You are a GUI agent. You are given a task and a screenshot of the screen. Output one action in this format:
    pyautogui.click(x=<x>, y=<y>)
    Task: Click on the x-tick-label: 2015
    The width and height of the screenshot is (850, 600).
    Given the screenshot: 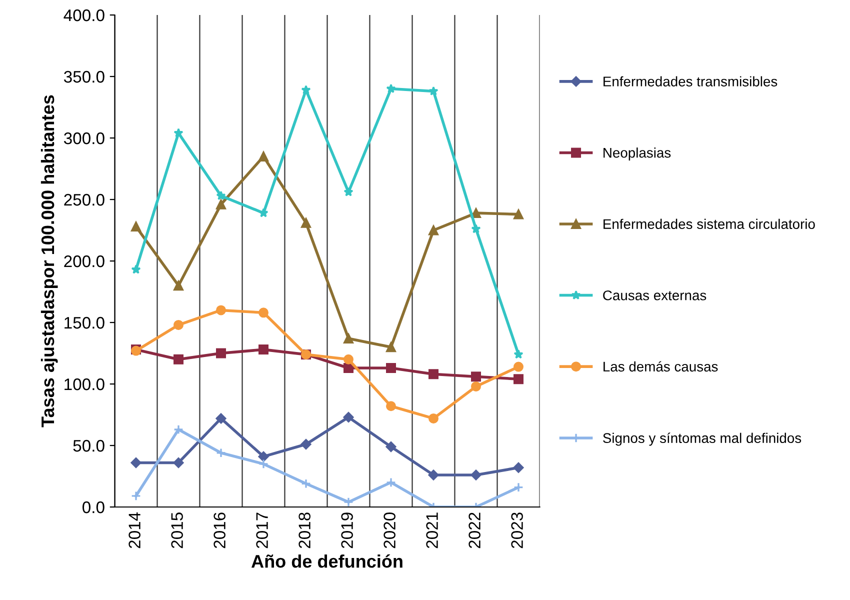 What is the action you would take?
    pyautogui.click(x=177, y=530)
    